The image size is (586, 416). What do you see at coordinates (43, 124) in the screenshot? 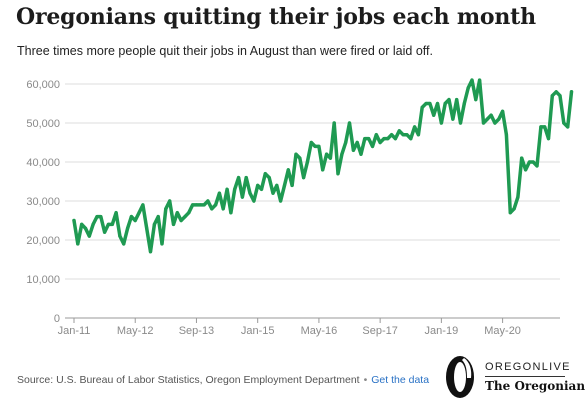
I see `y-tick-label: 50,000` at bounding box center [43, 124].